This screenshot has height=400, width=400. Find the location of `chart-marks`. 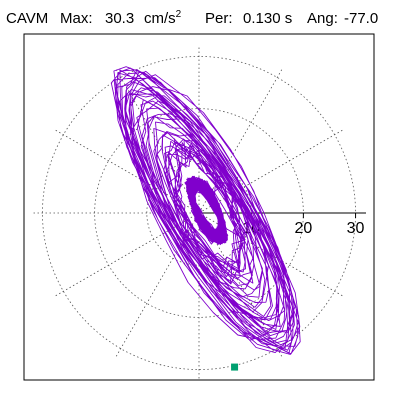

chart-marks is located at coordinates (235, 367).